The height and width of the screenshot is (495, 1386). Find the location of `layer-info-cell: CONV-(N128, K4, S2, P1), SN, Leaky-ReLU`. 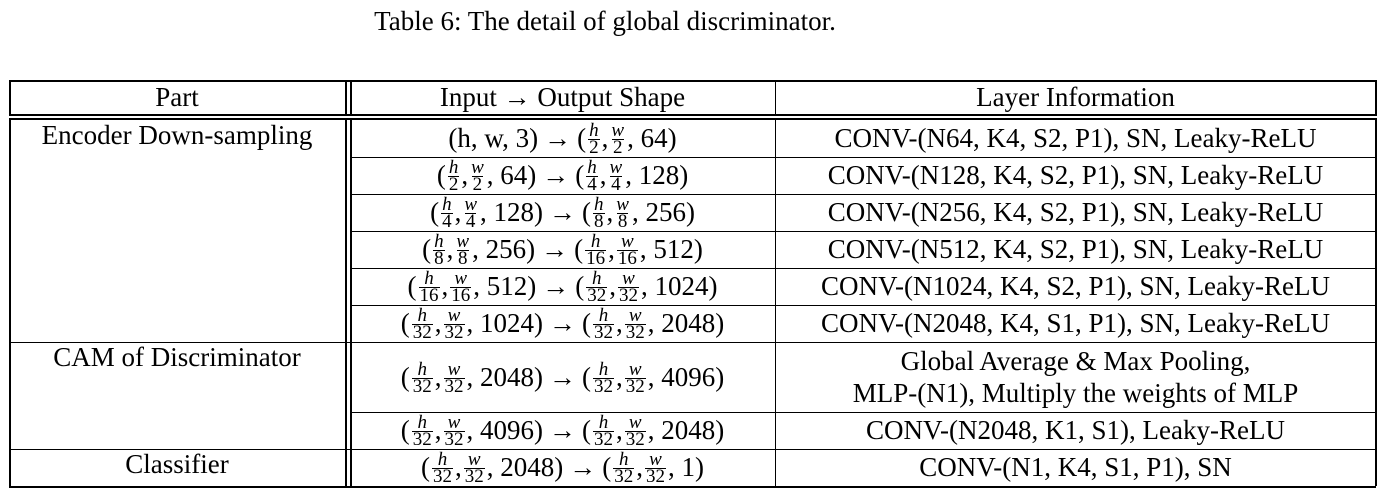

layer-info-cell: CONV-(N128, K4, S2, P1), SN, Leaky-ReLU is located at coordinates (1075, 175).